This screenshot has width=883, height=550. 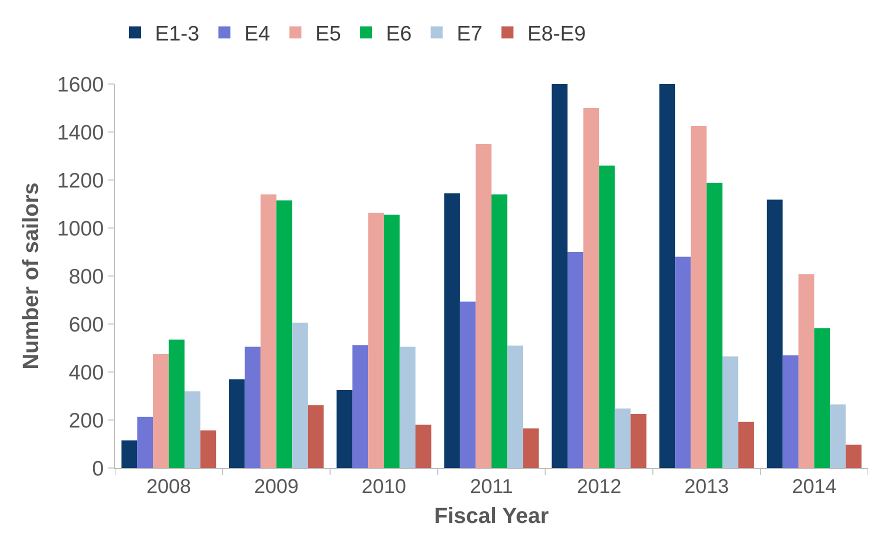 I want to click on legend-label: E4, so click(x=257, y=34).